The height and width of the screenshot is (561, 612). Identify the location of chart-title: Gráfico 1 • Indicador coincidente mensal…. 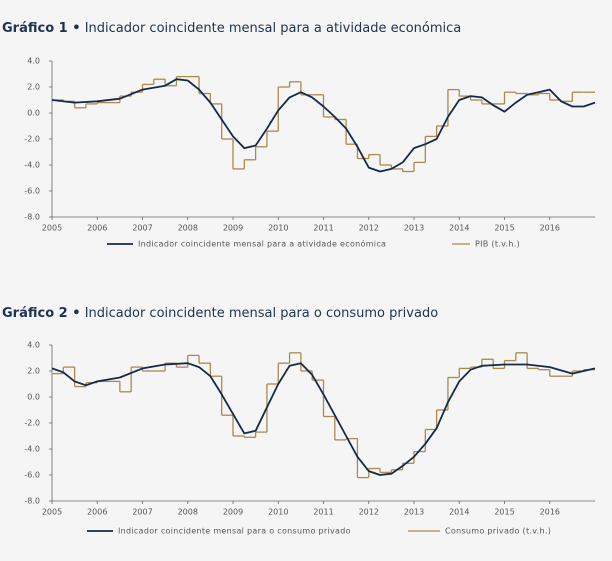
(231, 28).